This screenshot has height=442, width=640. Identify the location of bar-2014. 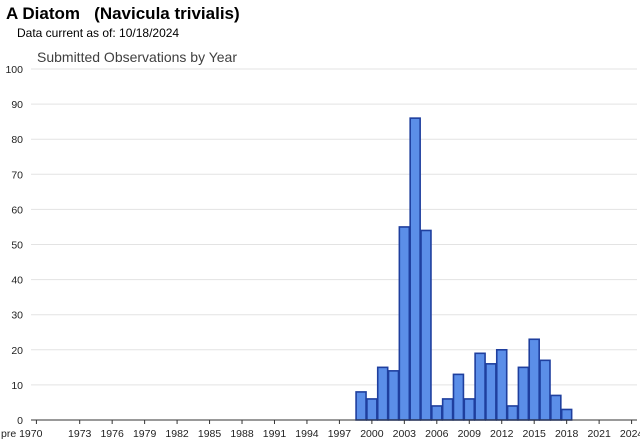
(523, 393).